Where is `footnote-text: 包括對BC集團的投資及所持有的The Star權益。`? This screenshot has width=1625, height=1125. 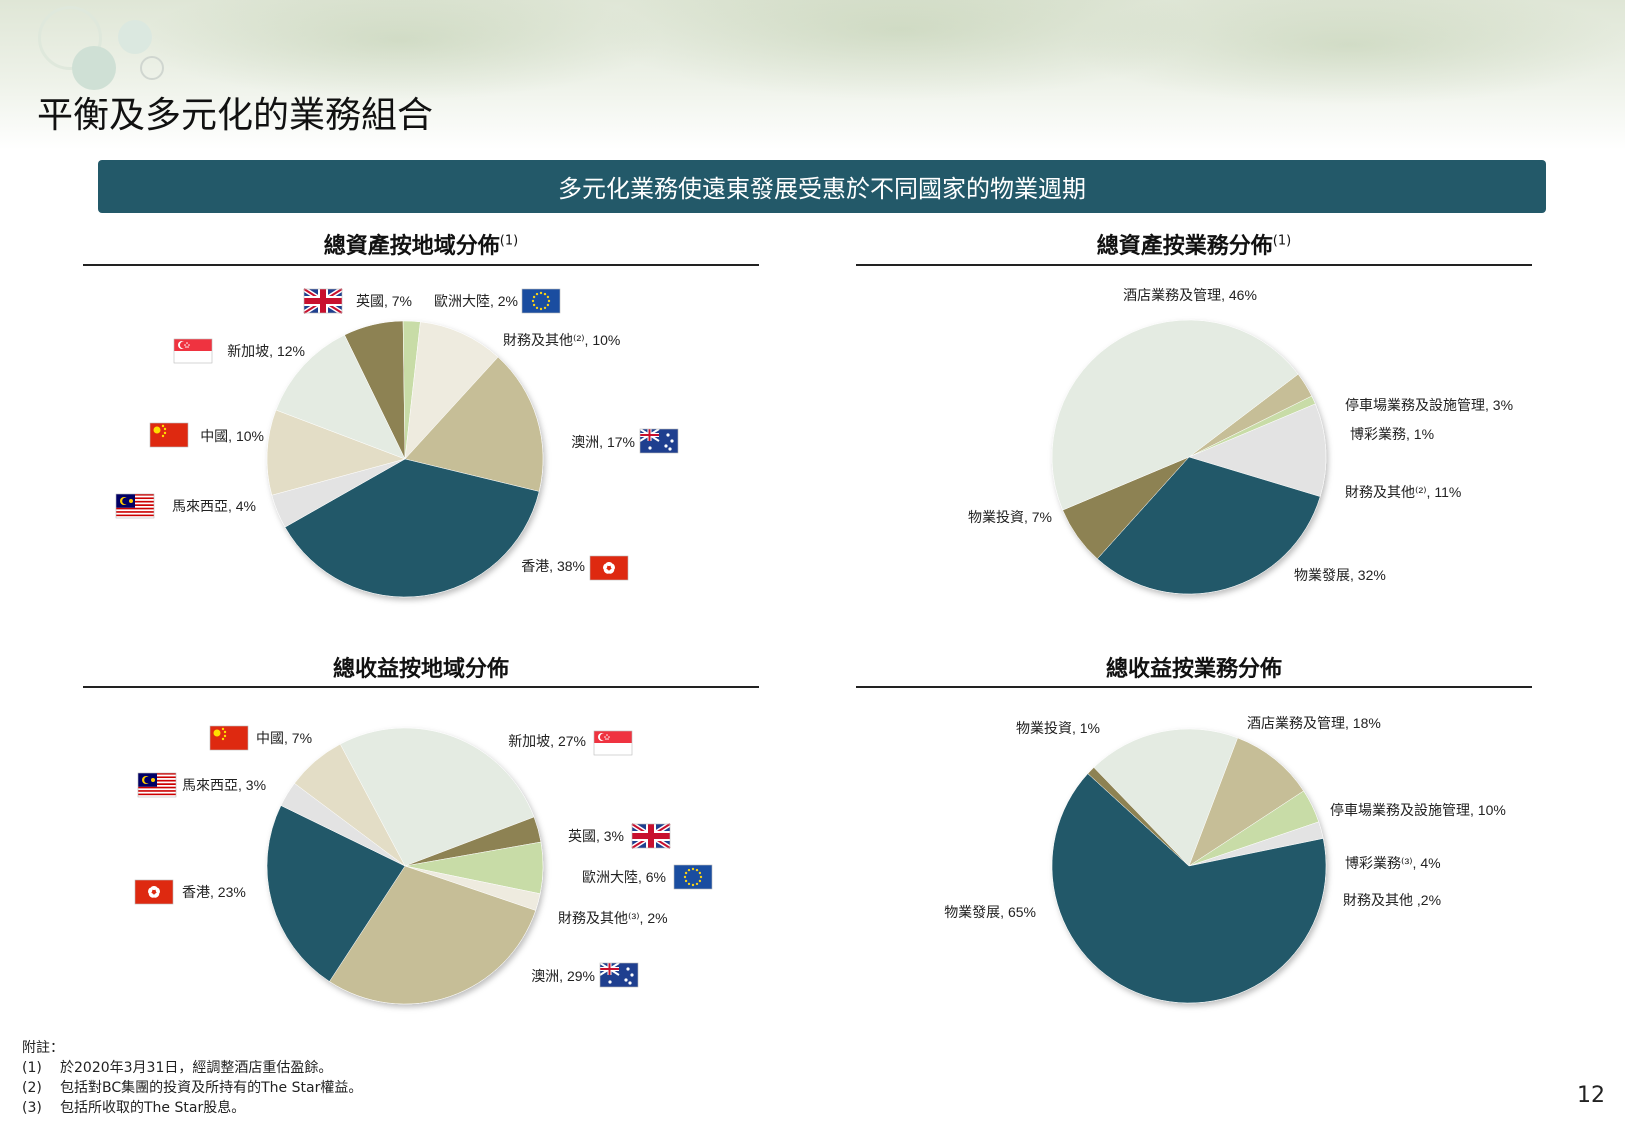 footnote-text: 包括對BC集團的投資及所持有的The Star權益。 is located at coordinates (211, 1088).